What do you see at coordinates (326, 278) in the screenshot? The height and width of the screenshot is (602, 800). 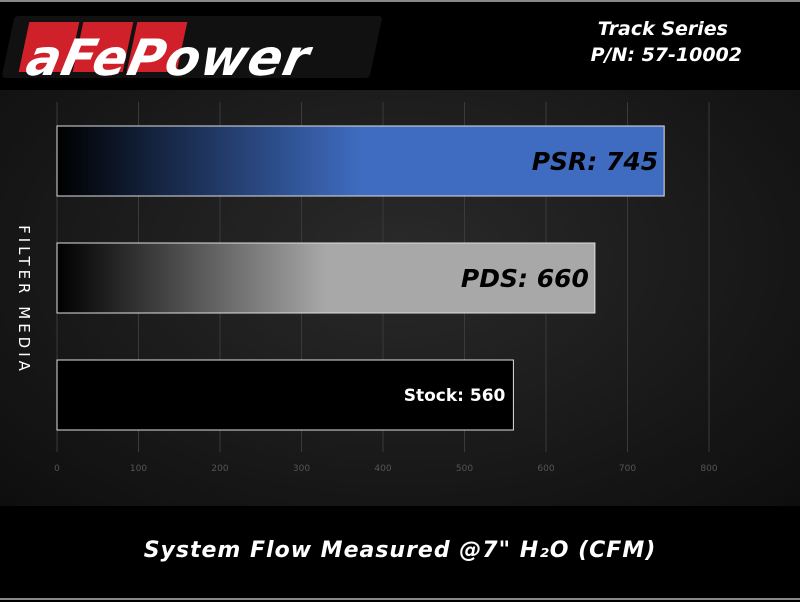 I see `bar-pds` at bounding box center [326, 278].